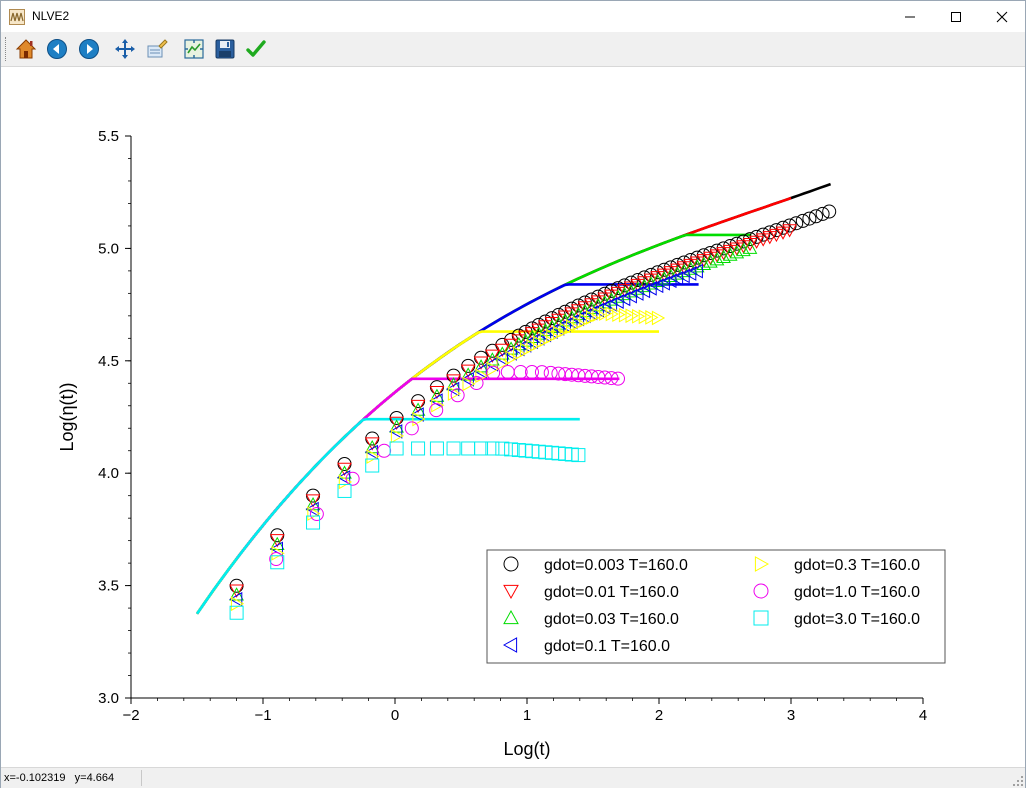 The height and width of the screenshot is (788, 1026). I want to click on ok-button, so click(256, 49).